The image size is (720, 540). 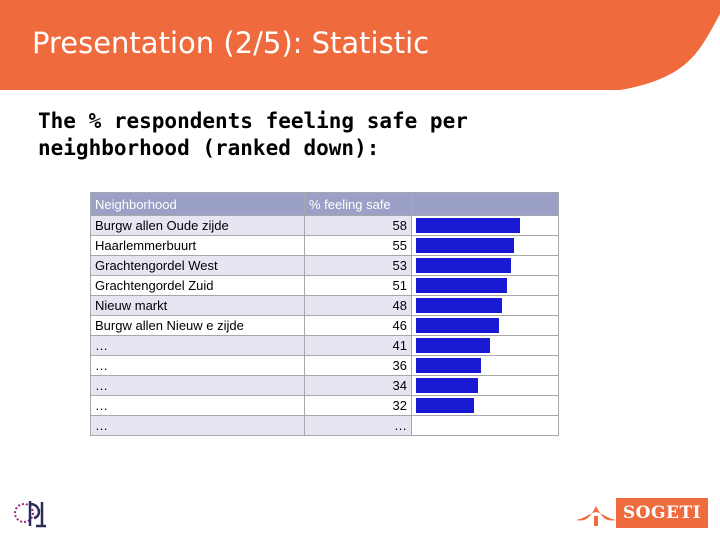 What do you see at coordinates (662, 513) in the screenshot?
I see `sogeti-wordmark: SOGETI` at bounding box center [662, 513].